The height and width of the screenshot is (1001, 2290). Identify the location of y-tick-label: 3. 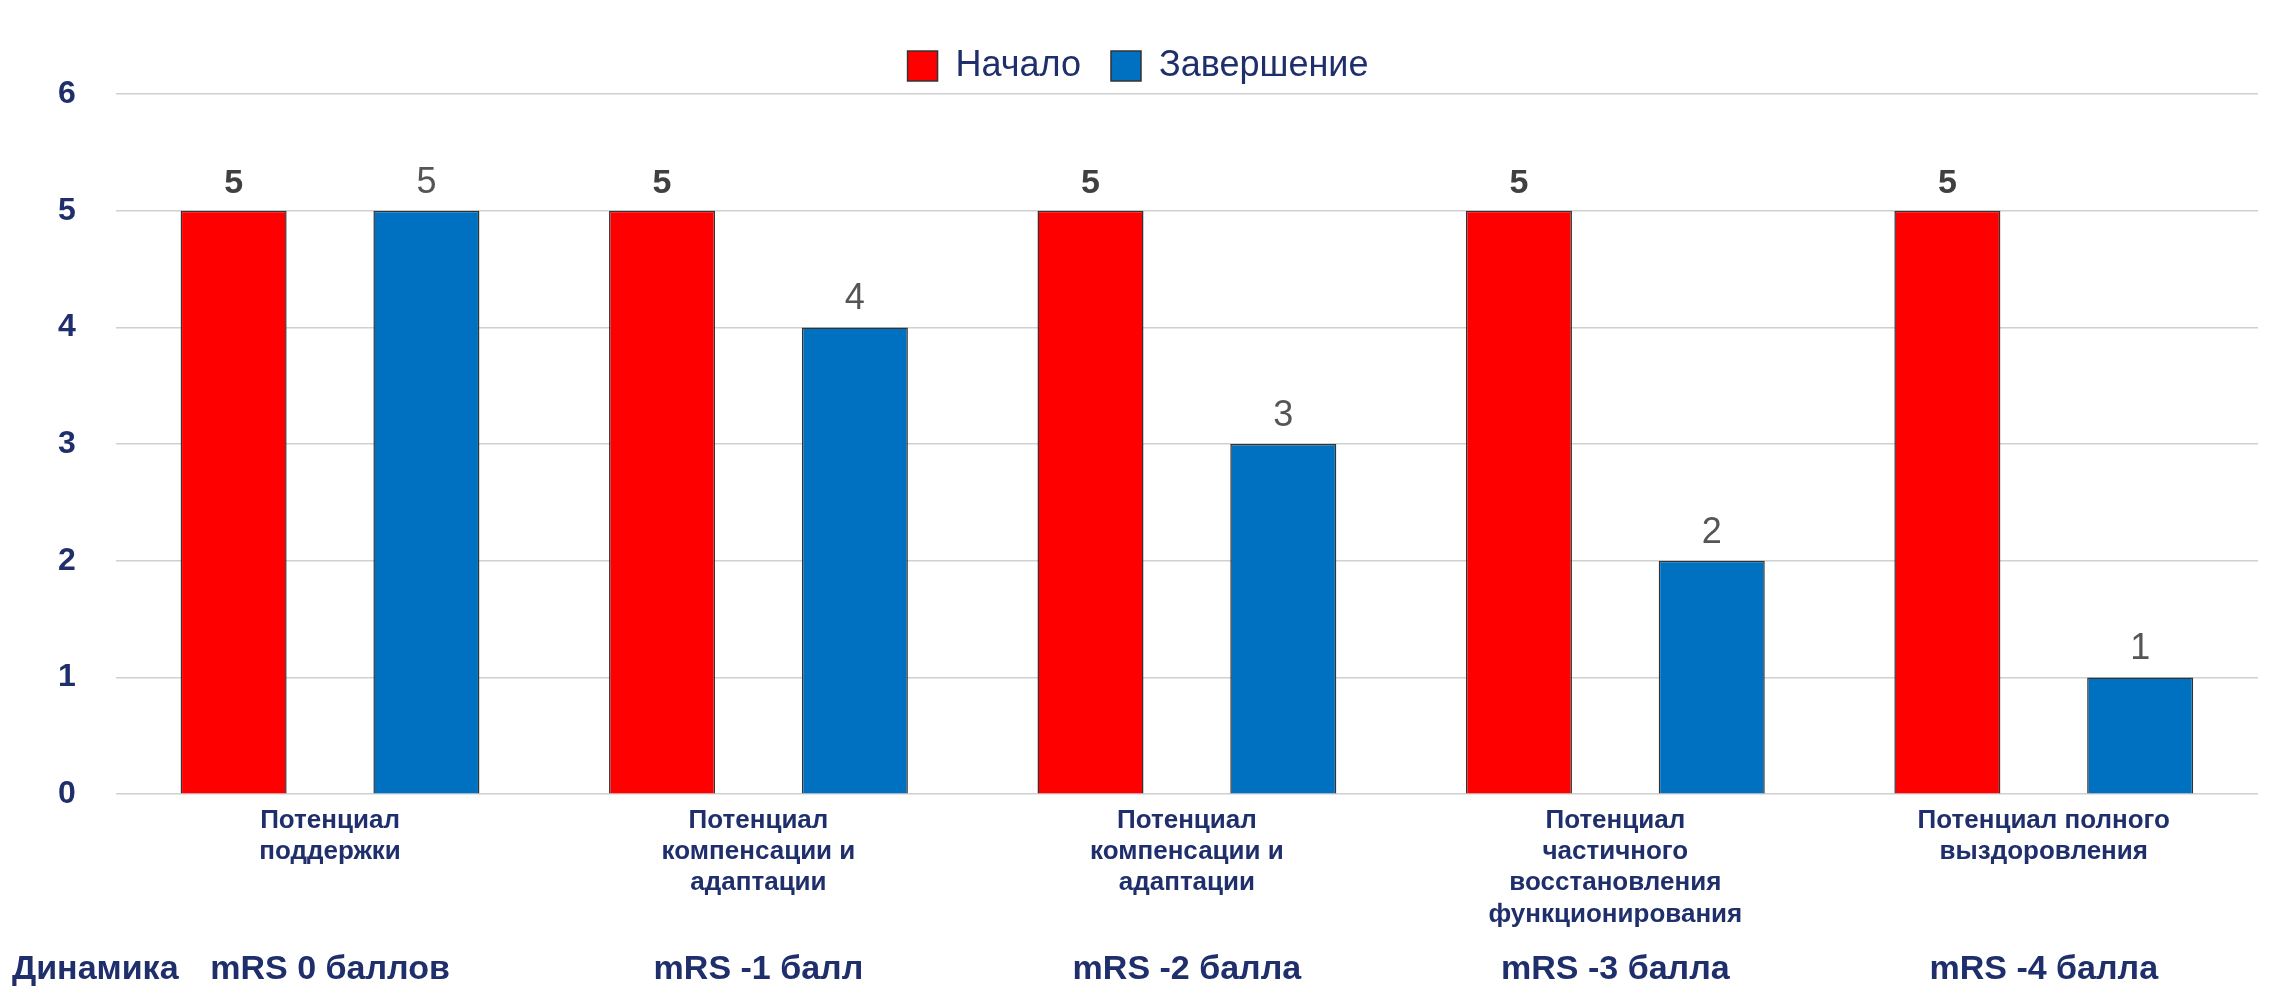
(67, 441).